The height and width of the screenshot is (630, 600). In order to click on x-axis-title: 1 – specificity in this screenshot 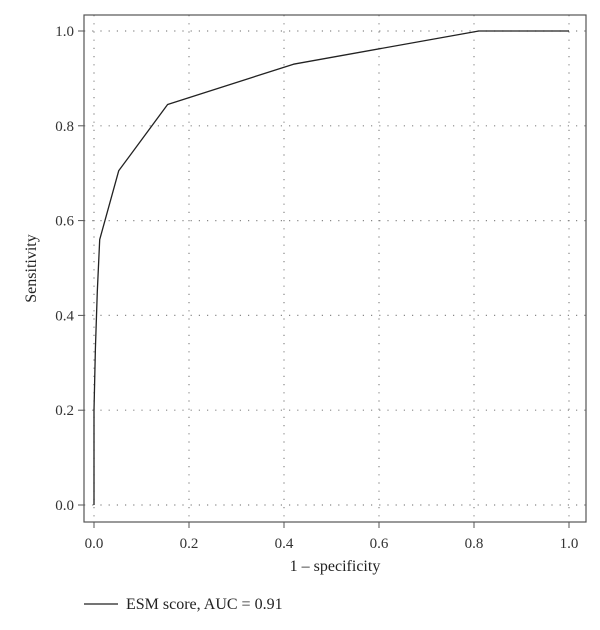, I will do `click(335, 566)`.